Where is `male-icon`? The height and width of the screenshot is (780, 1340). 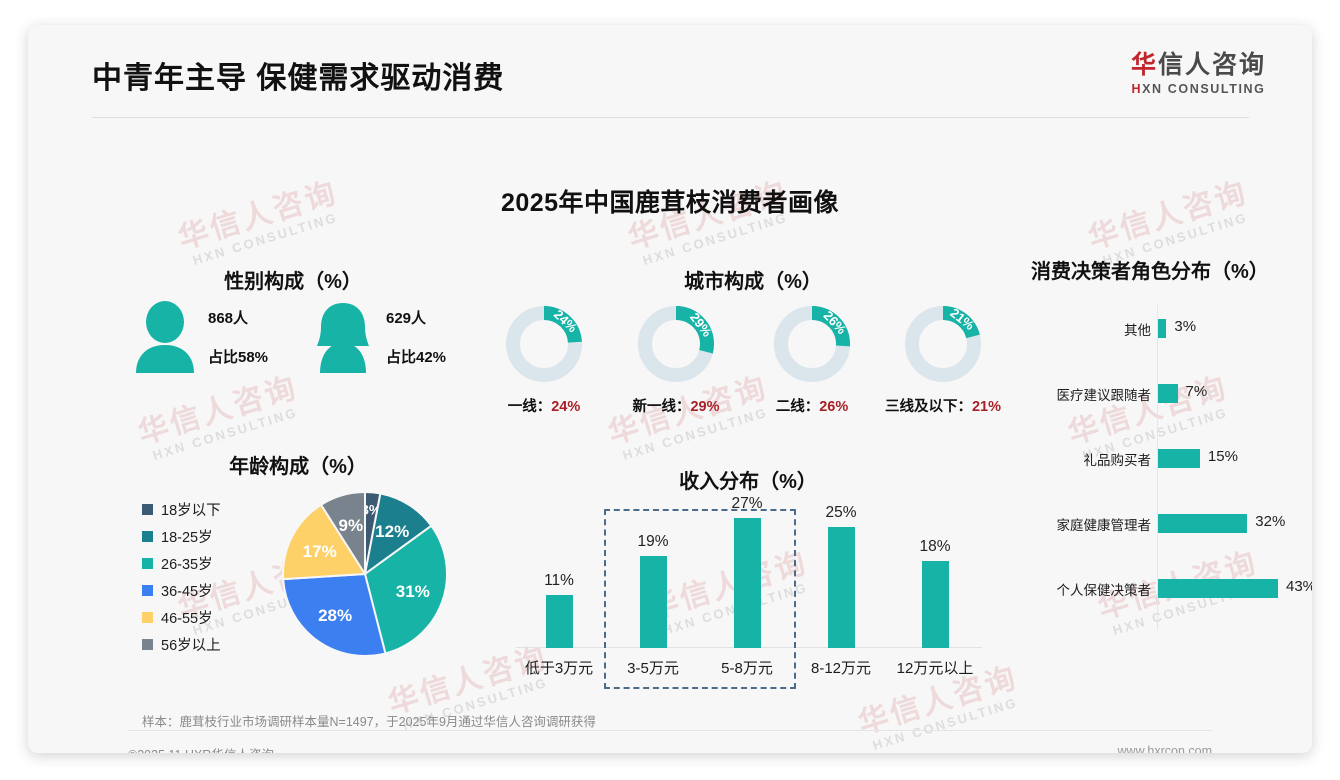
male-icon is located at coordinates (165, 337).